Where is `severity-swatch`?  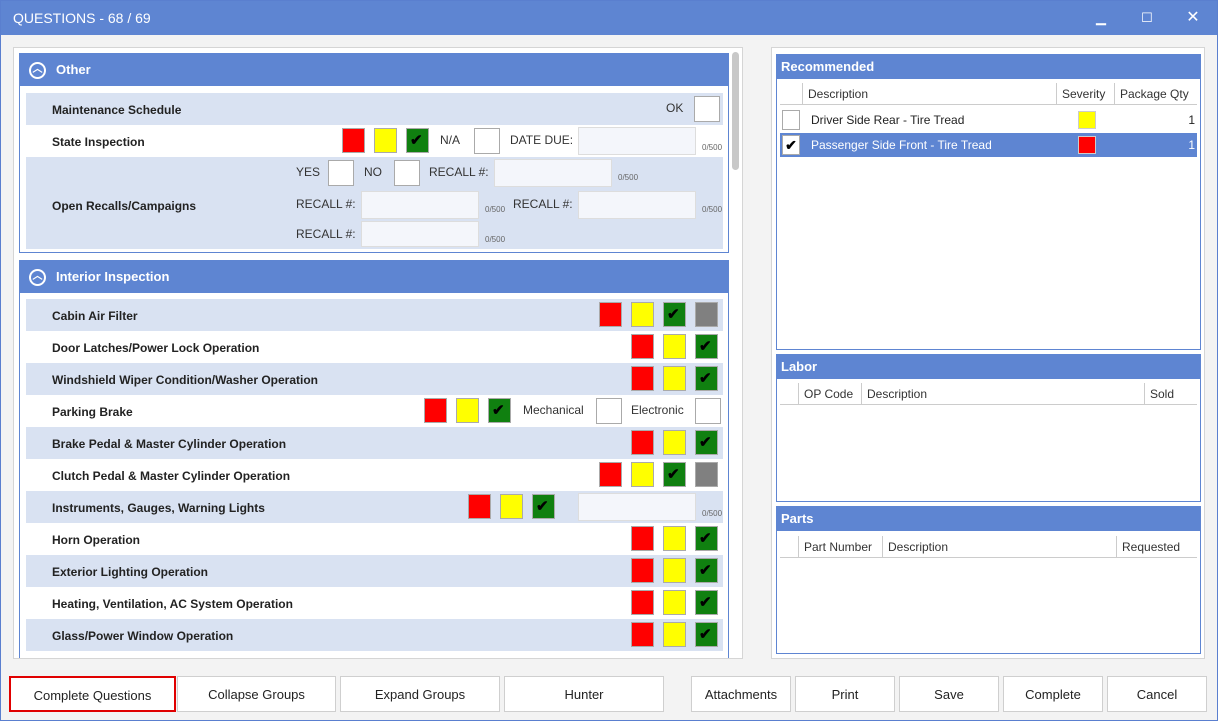
severity-swatch is located at coordinates (1087, 120).